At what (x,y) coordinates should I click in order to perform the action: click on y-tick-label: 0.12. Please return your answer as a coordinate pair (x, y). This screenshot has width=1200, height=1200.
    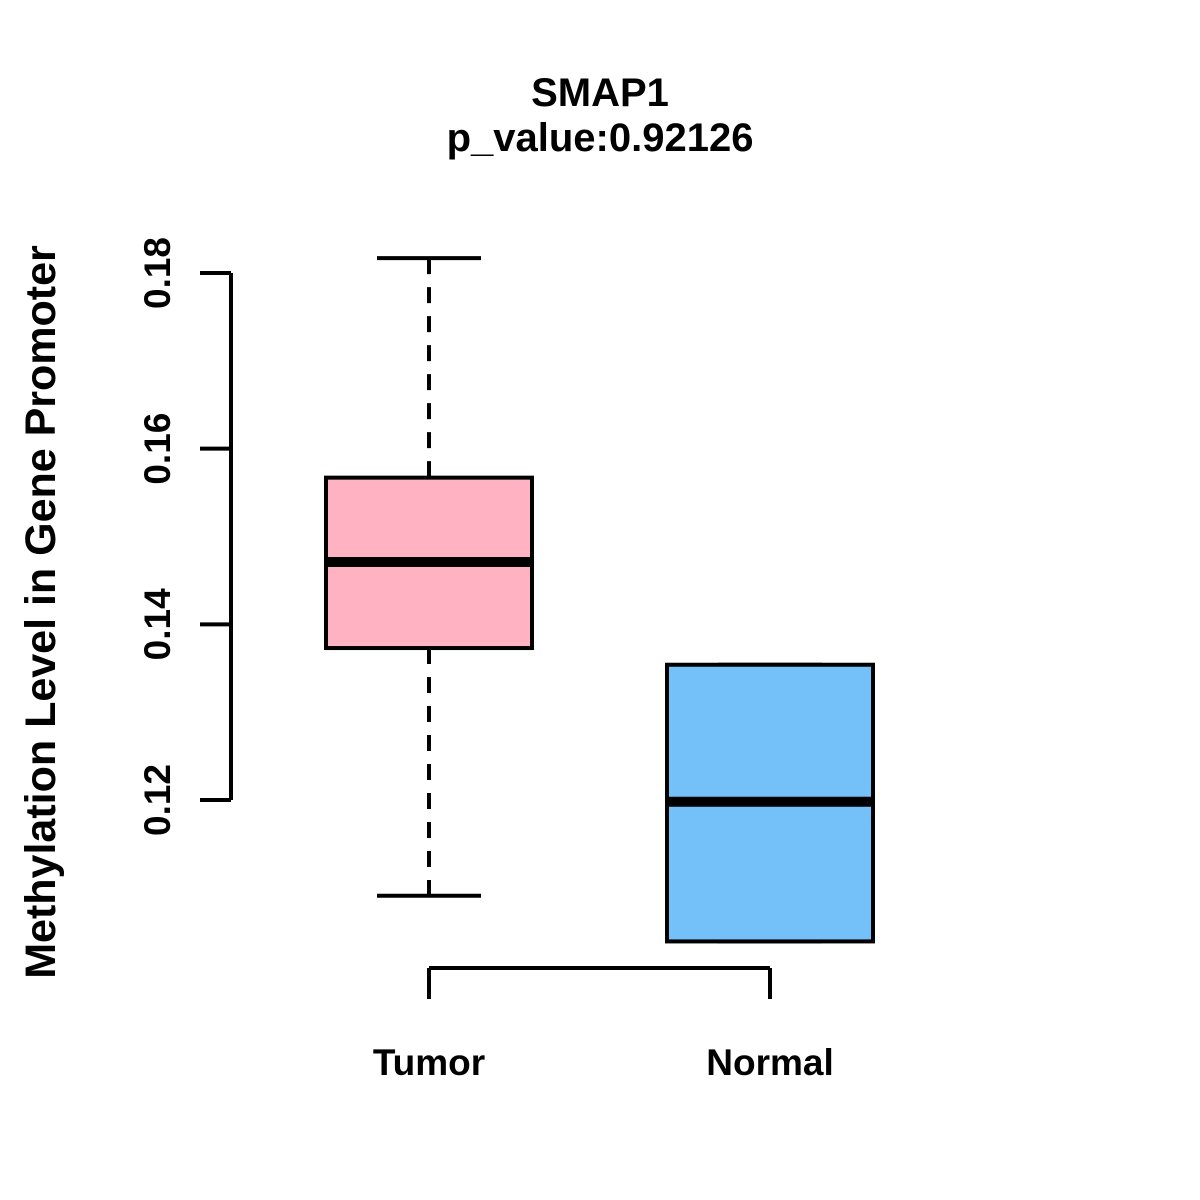
    Looking at the image, I should click on (157, 800).